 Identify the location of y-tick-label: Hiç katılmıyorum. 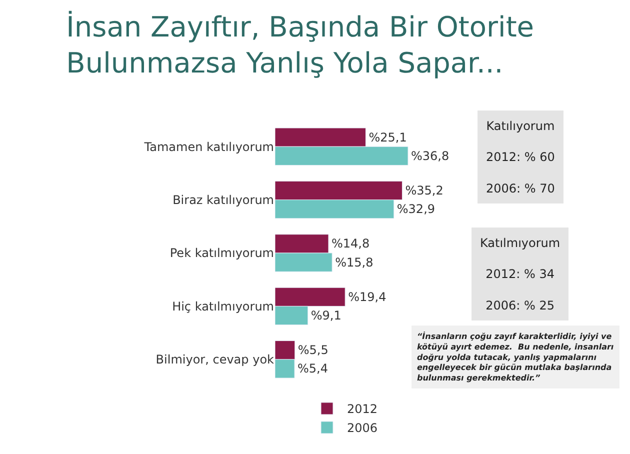
(223, 306).